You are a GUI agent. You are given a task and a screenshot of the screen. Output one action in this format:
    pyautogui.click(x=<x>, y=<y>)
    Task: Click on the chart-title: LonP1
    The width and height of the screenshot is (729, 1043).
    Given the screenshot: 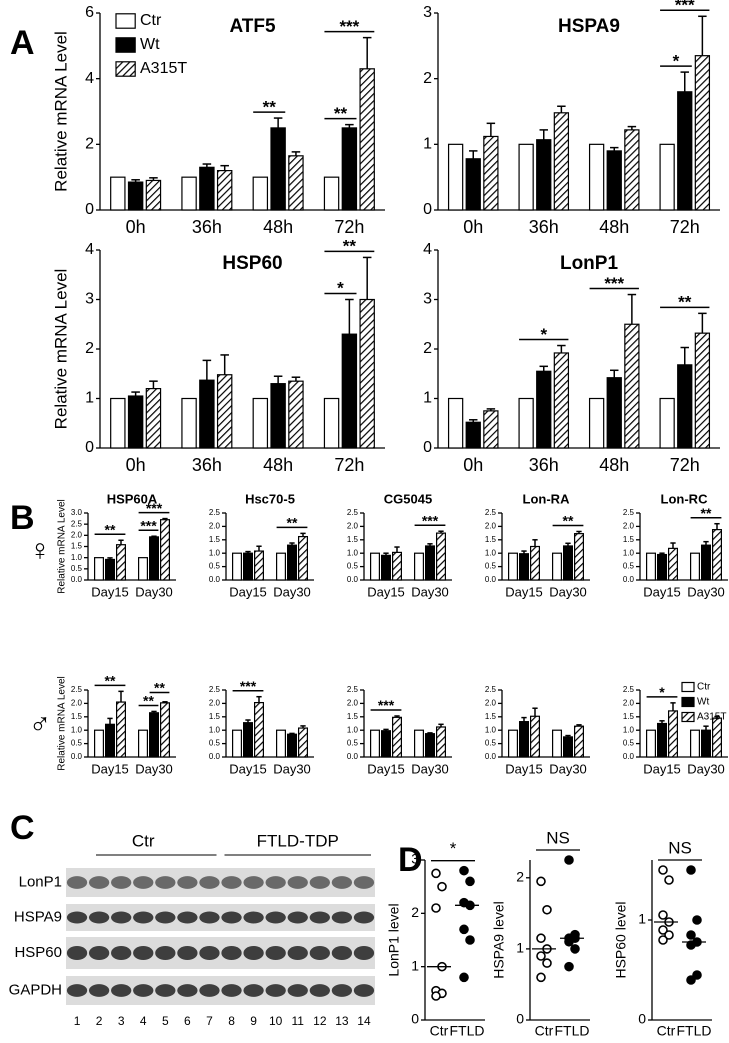 What is the action you would take?
    pyautogui.click(x=589, y=263)
    